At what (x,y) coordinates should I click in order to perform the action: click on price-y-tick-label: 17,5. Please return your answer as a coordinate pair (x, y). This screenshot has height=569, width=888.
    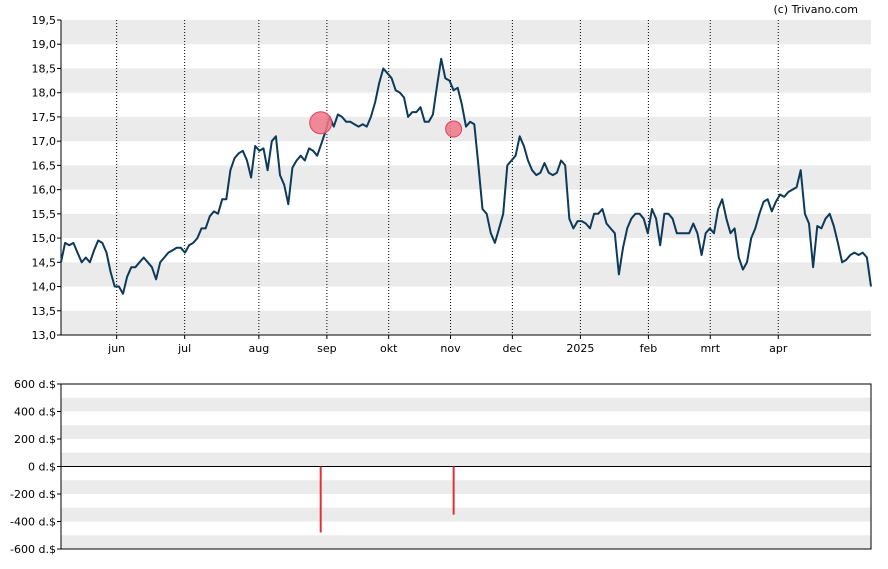
    Looking at the image, I should click on (44, 117).